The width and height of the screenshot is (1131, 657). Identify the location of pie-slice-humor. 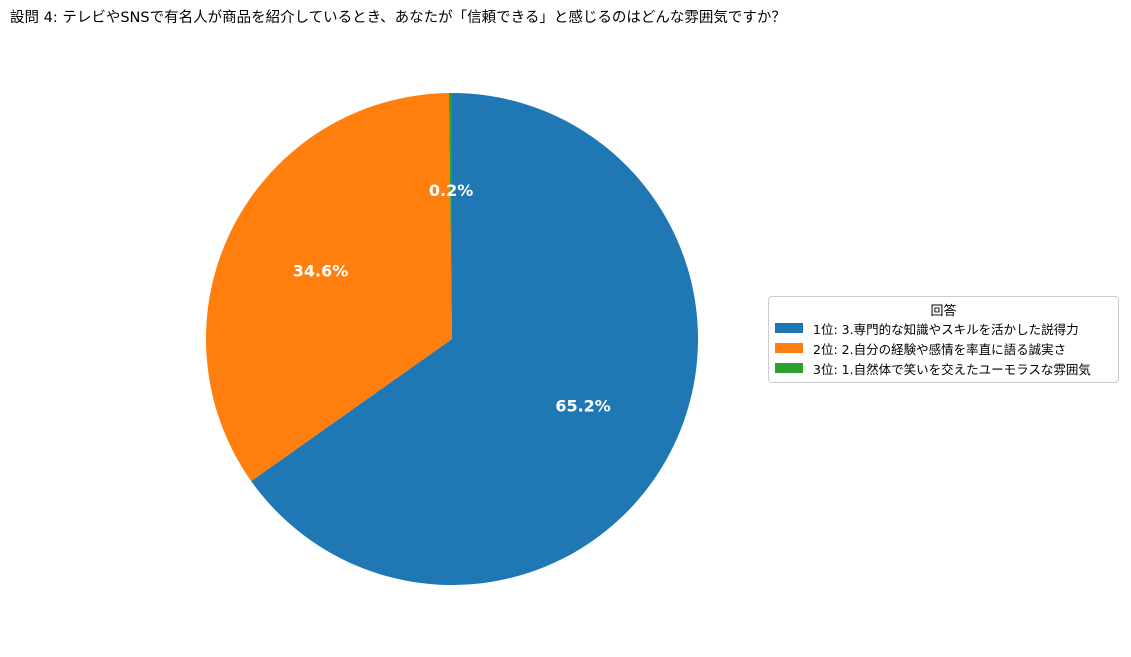
(450, 216).